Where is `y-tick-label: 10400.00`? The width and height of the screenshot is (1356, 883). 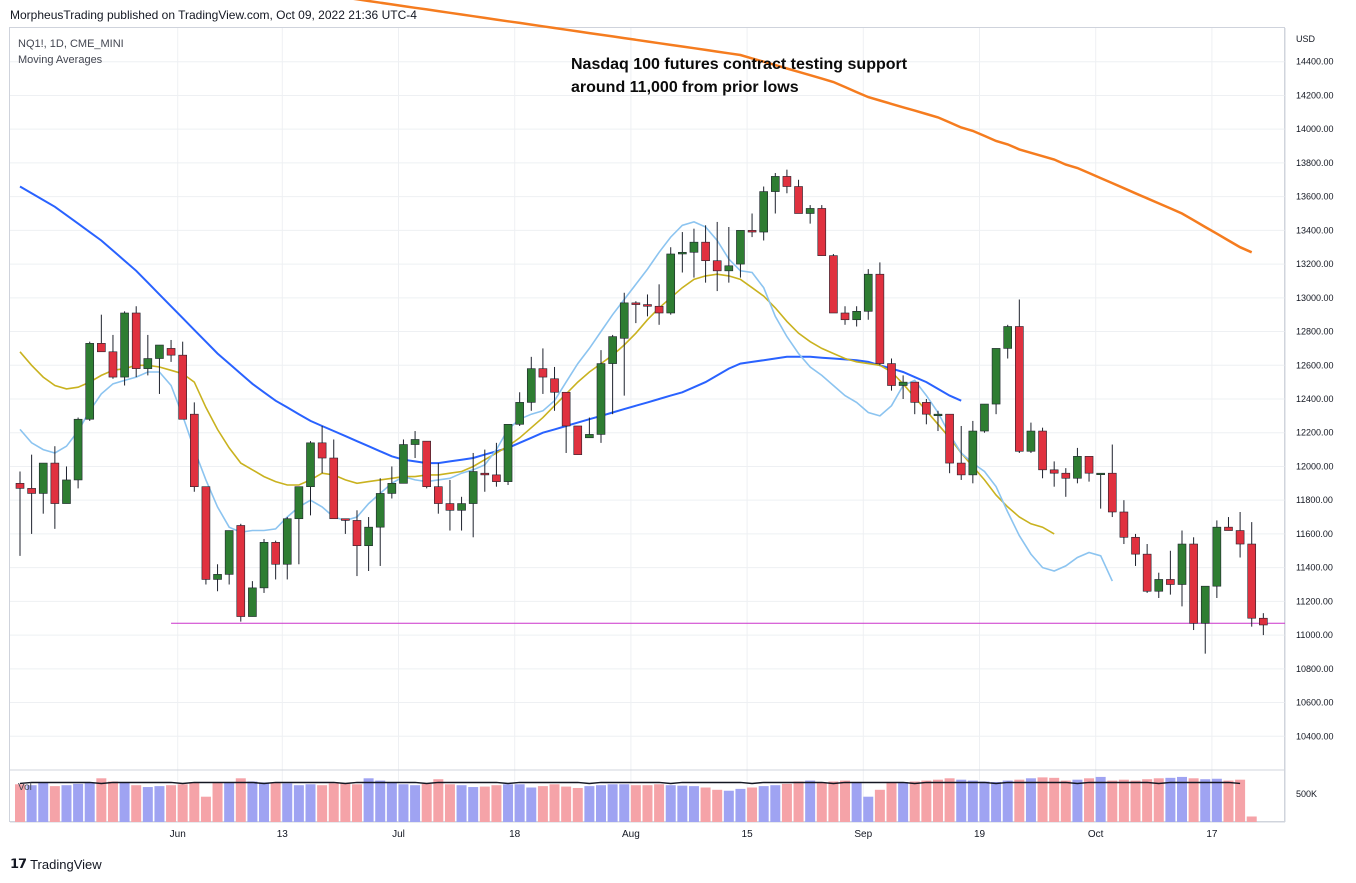
y-tick-label: 10400.00 is located at coordinates (1315, 736).